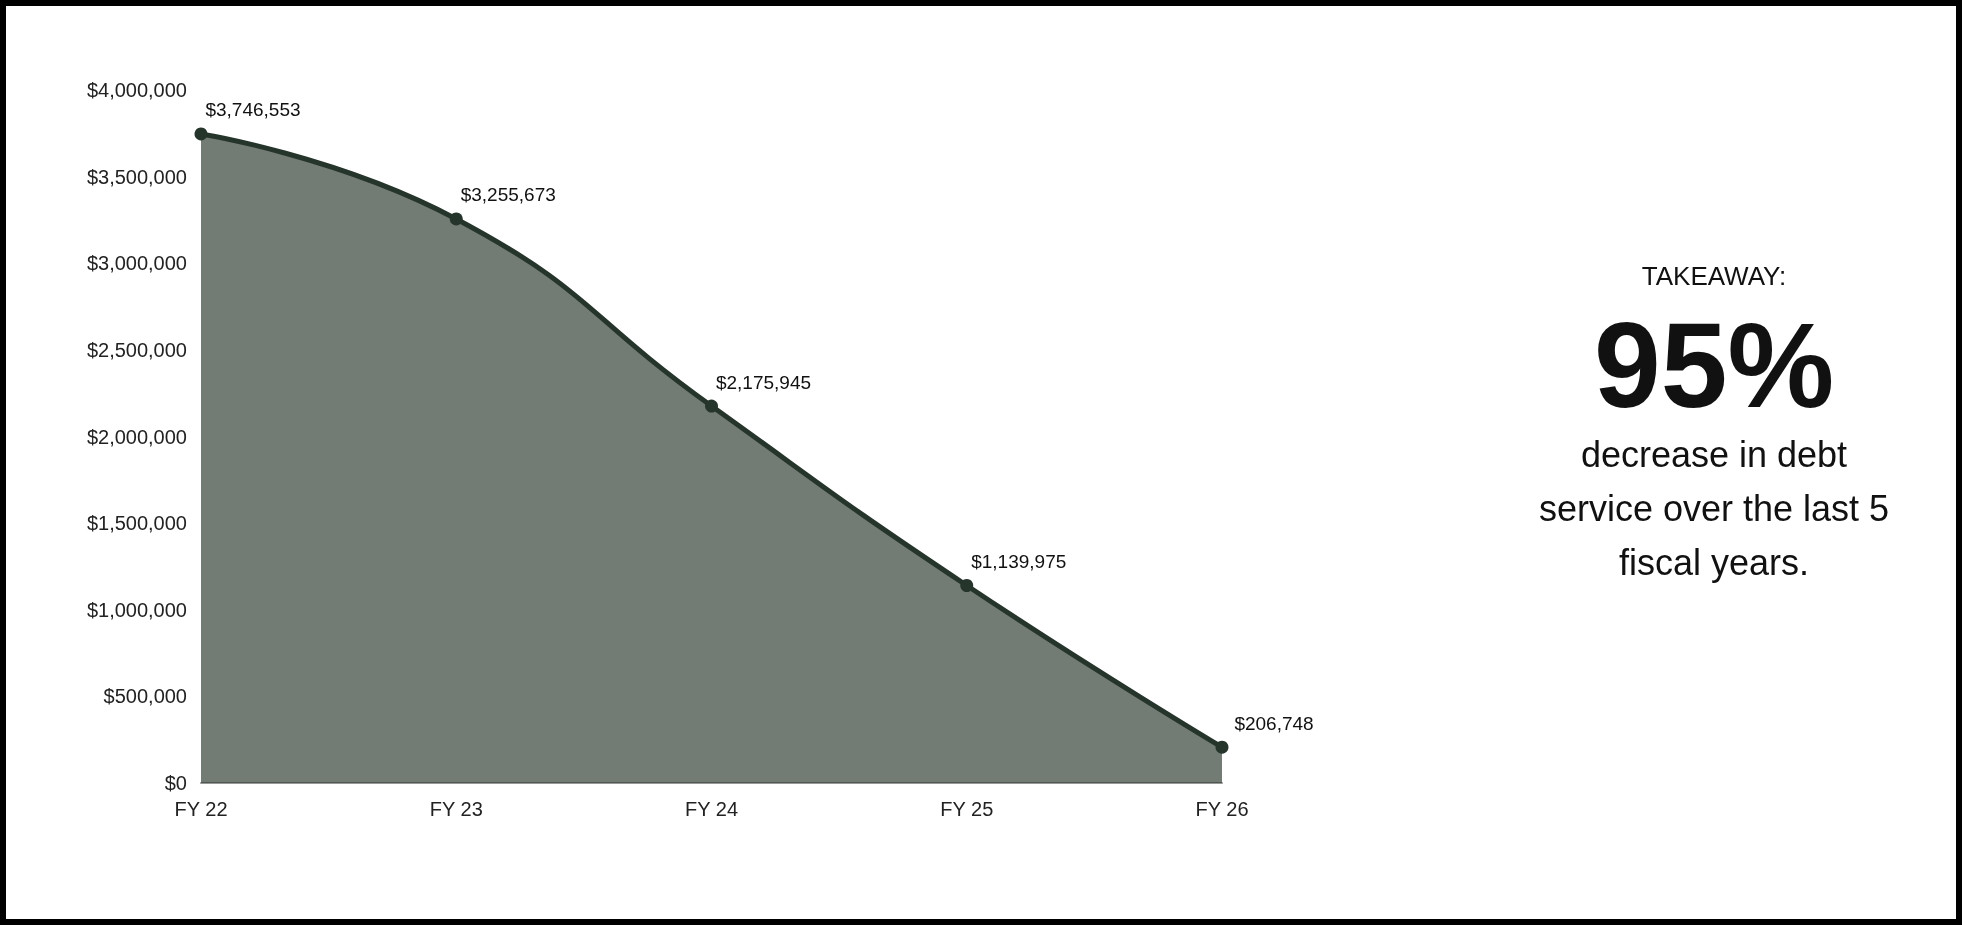  What do you see at coordinates (136, 349) in the screenshot?
I see `y-tick-label: $2,500,000` at bounding box center [136, 349].